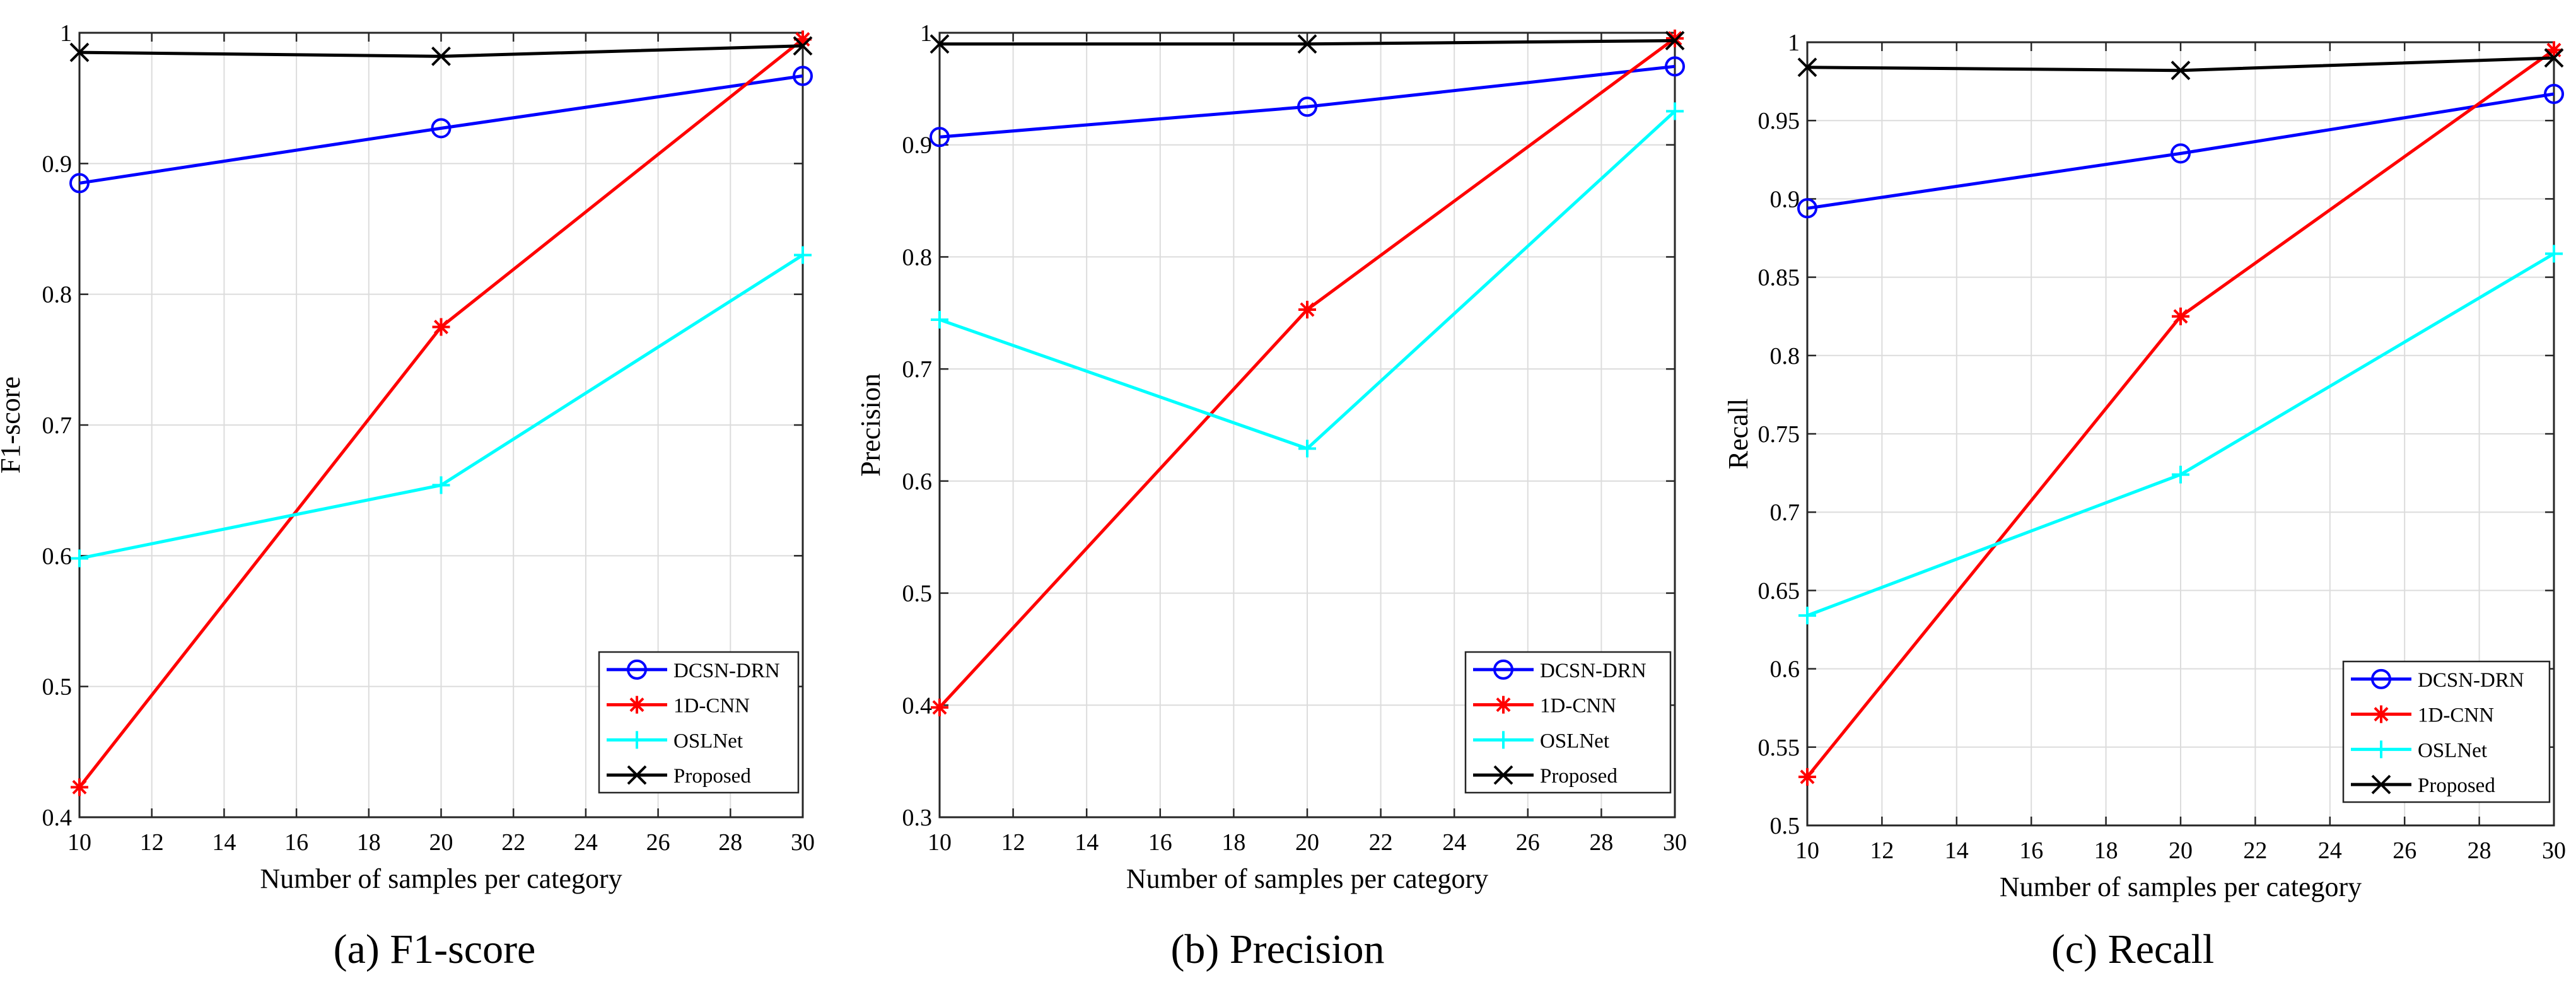  I want to click on x-axis-label: Number of samples per category, so click(441, 879).